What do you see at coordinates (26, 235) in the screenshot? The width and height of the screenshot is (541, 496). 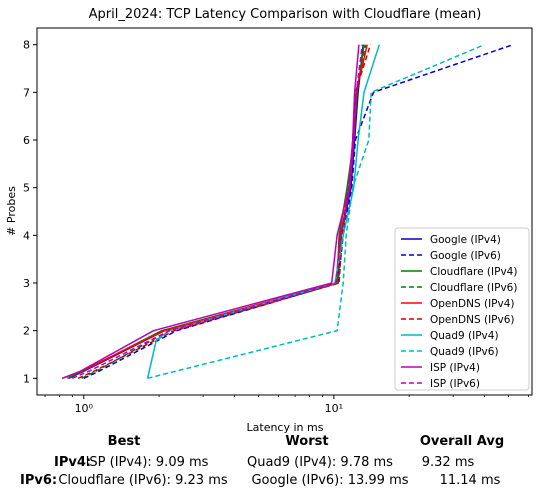 I see `y-tick-label: 4` at bounding box center [26, 235].